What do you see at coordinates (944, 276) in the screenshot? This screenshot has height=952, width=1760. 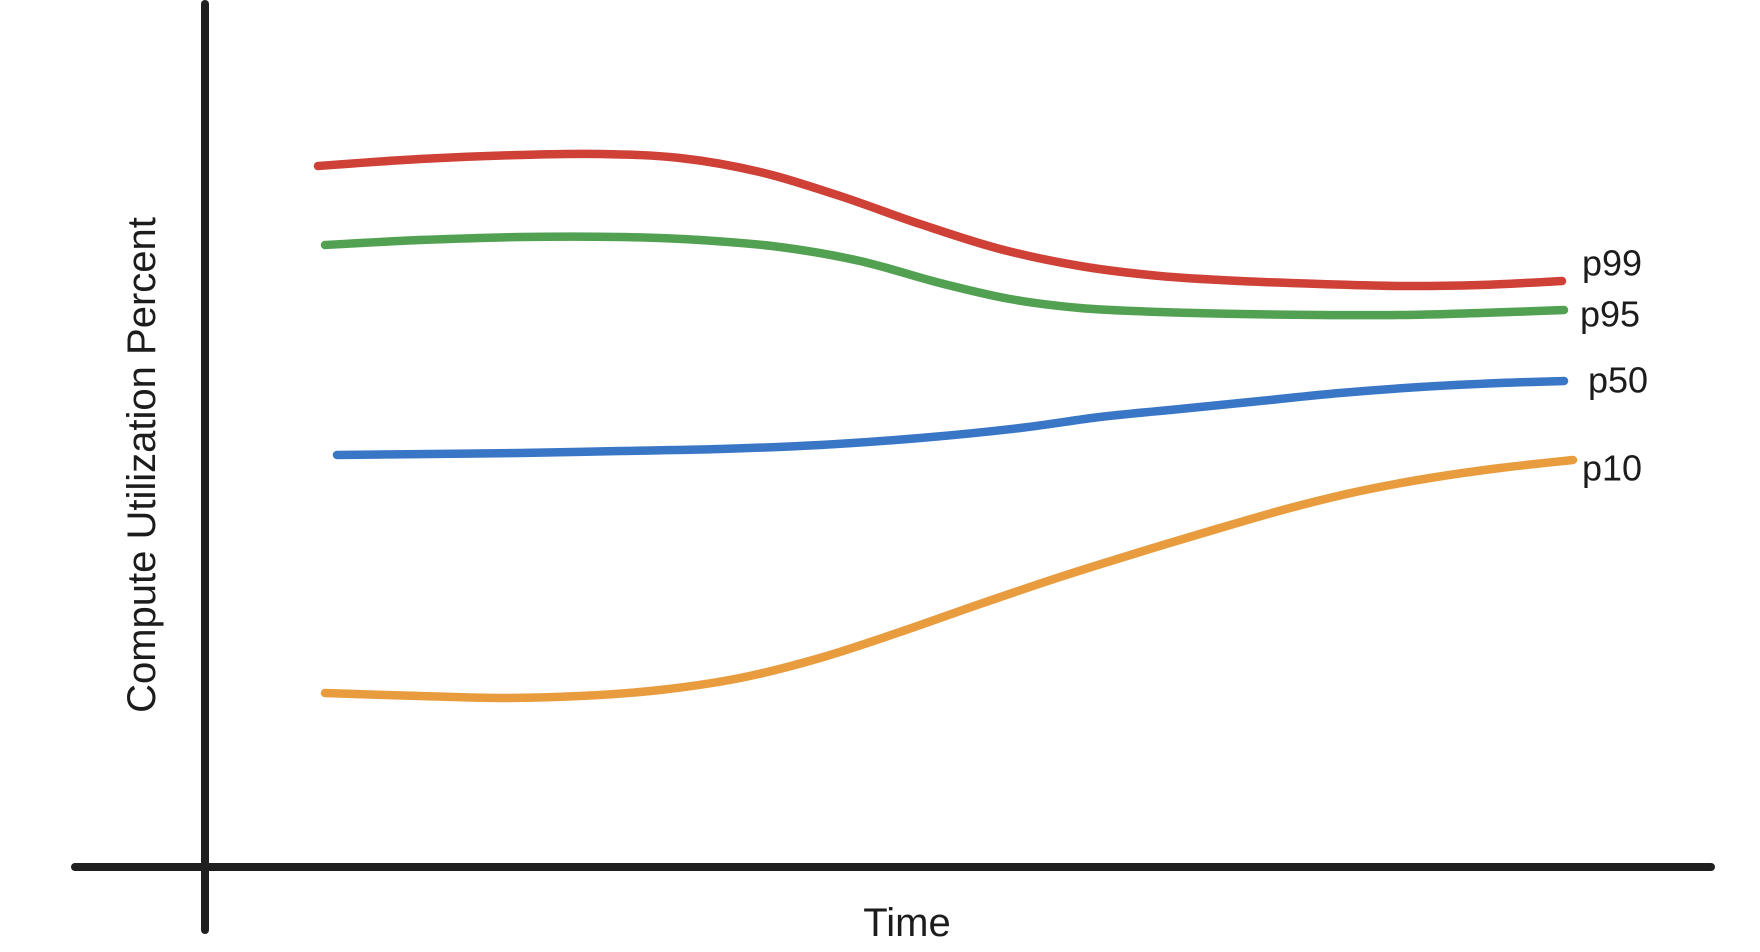 I see `series-line-p95` at bounding box center [944, 276].